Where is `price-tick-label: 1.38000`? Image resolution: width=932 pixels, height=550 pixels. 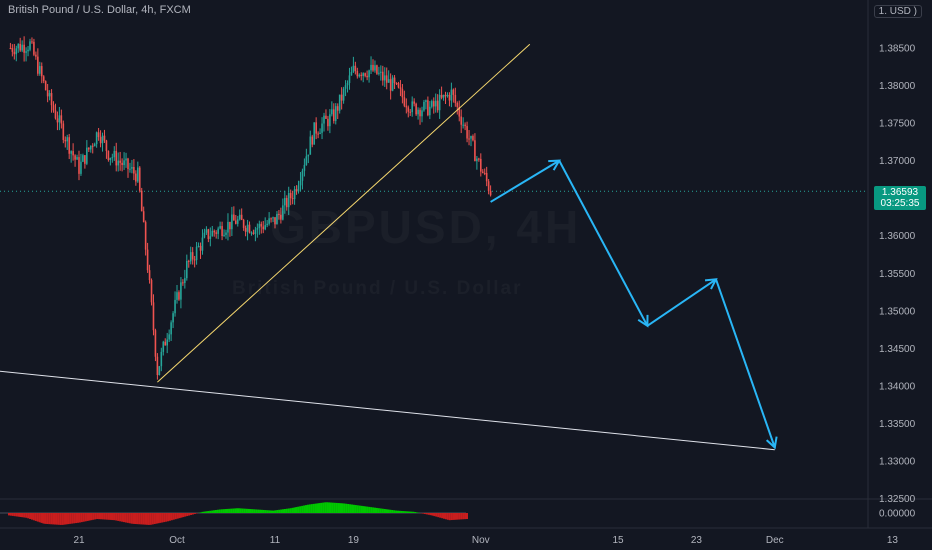 price-tick-label: 1.38000 is located at coordinates (897, 86).